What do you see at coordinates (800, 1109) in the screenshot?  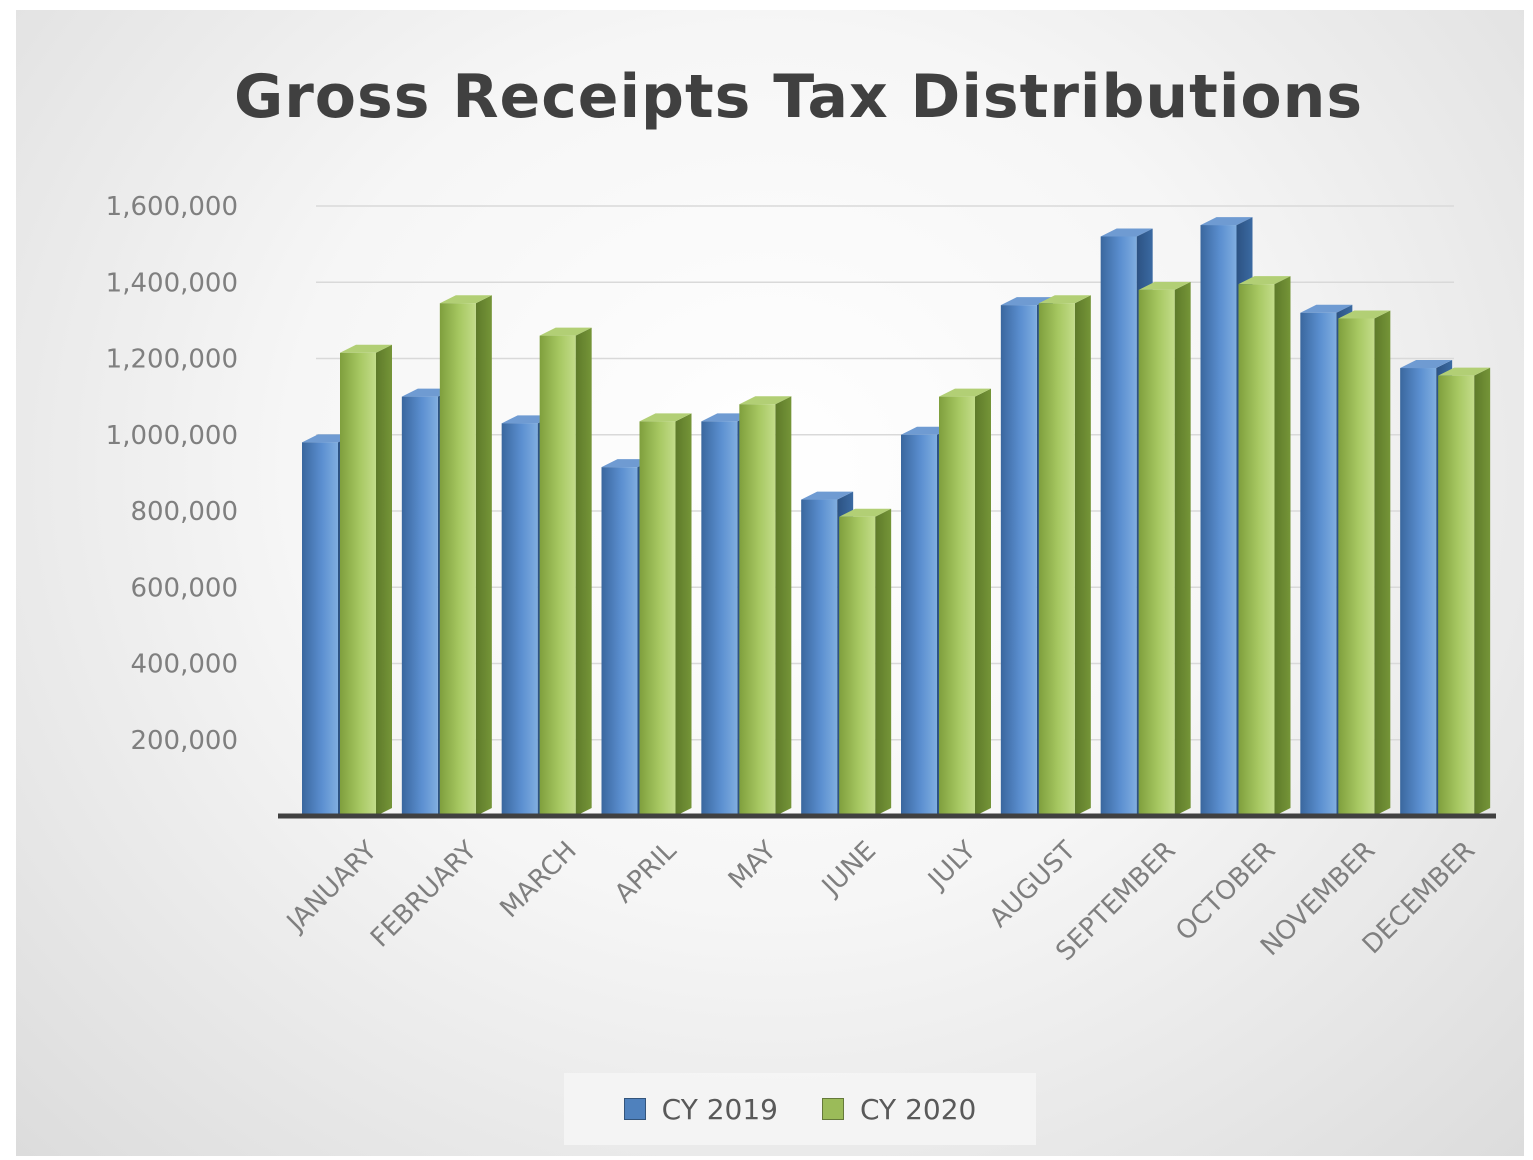 I see `legend: CY 2019 CY 2020` at bounding box center [800, 1109].